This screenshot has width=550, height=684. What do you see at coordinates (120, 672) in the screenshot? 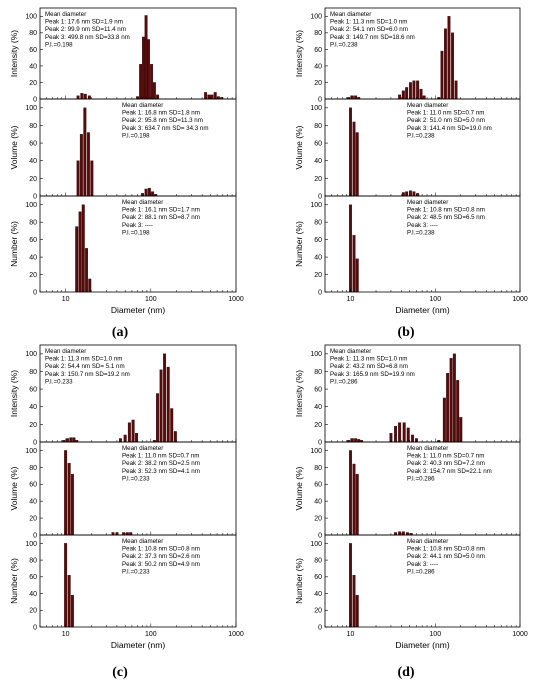
I see `panel-label: (c)` at bounding box center [120, 672].